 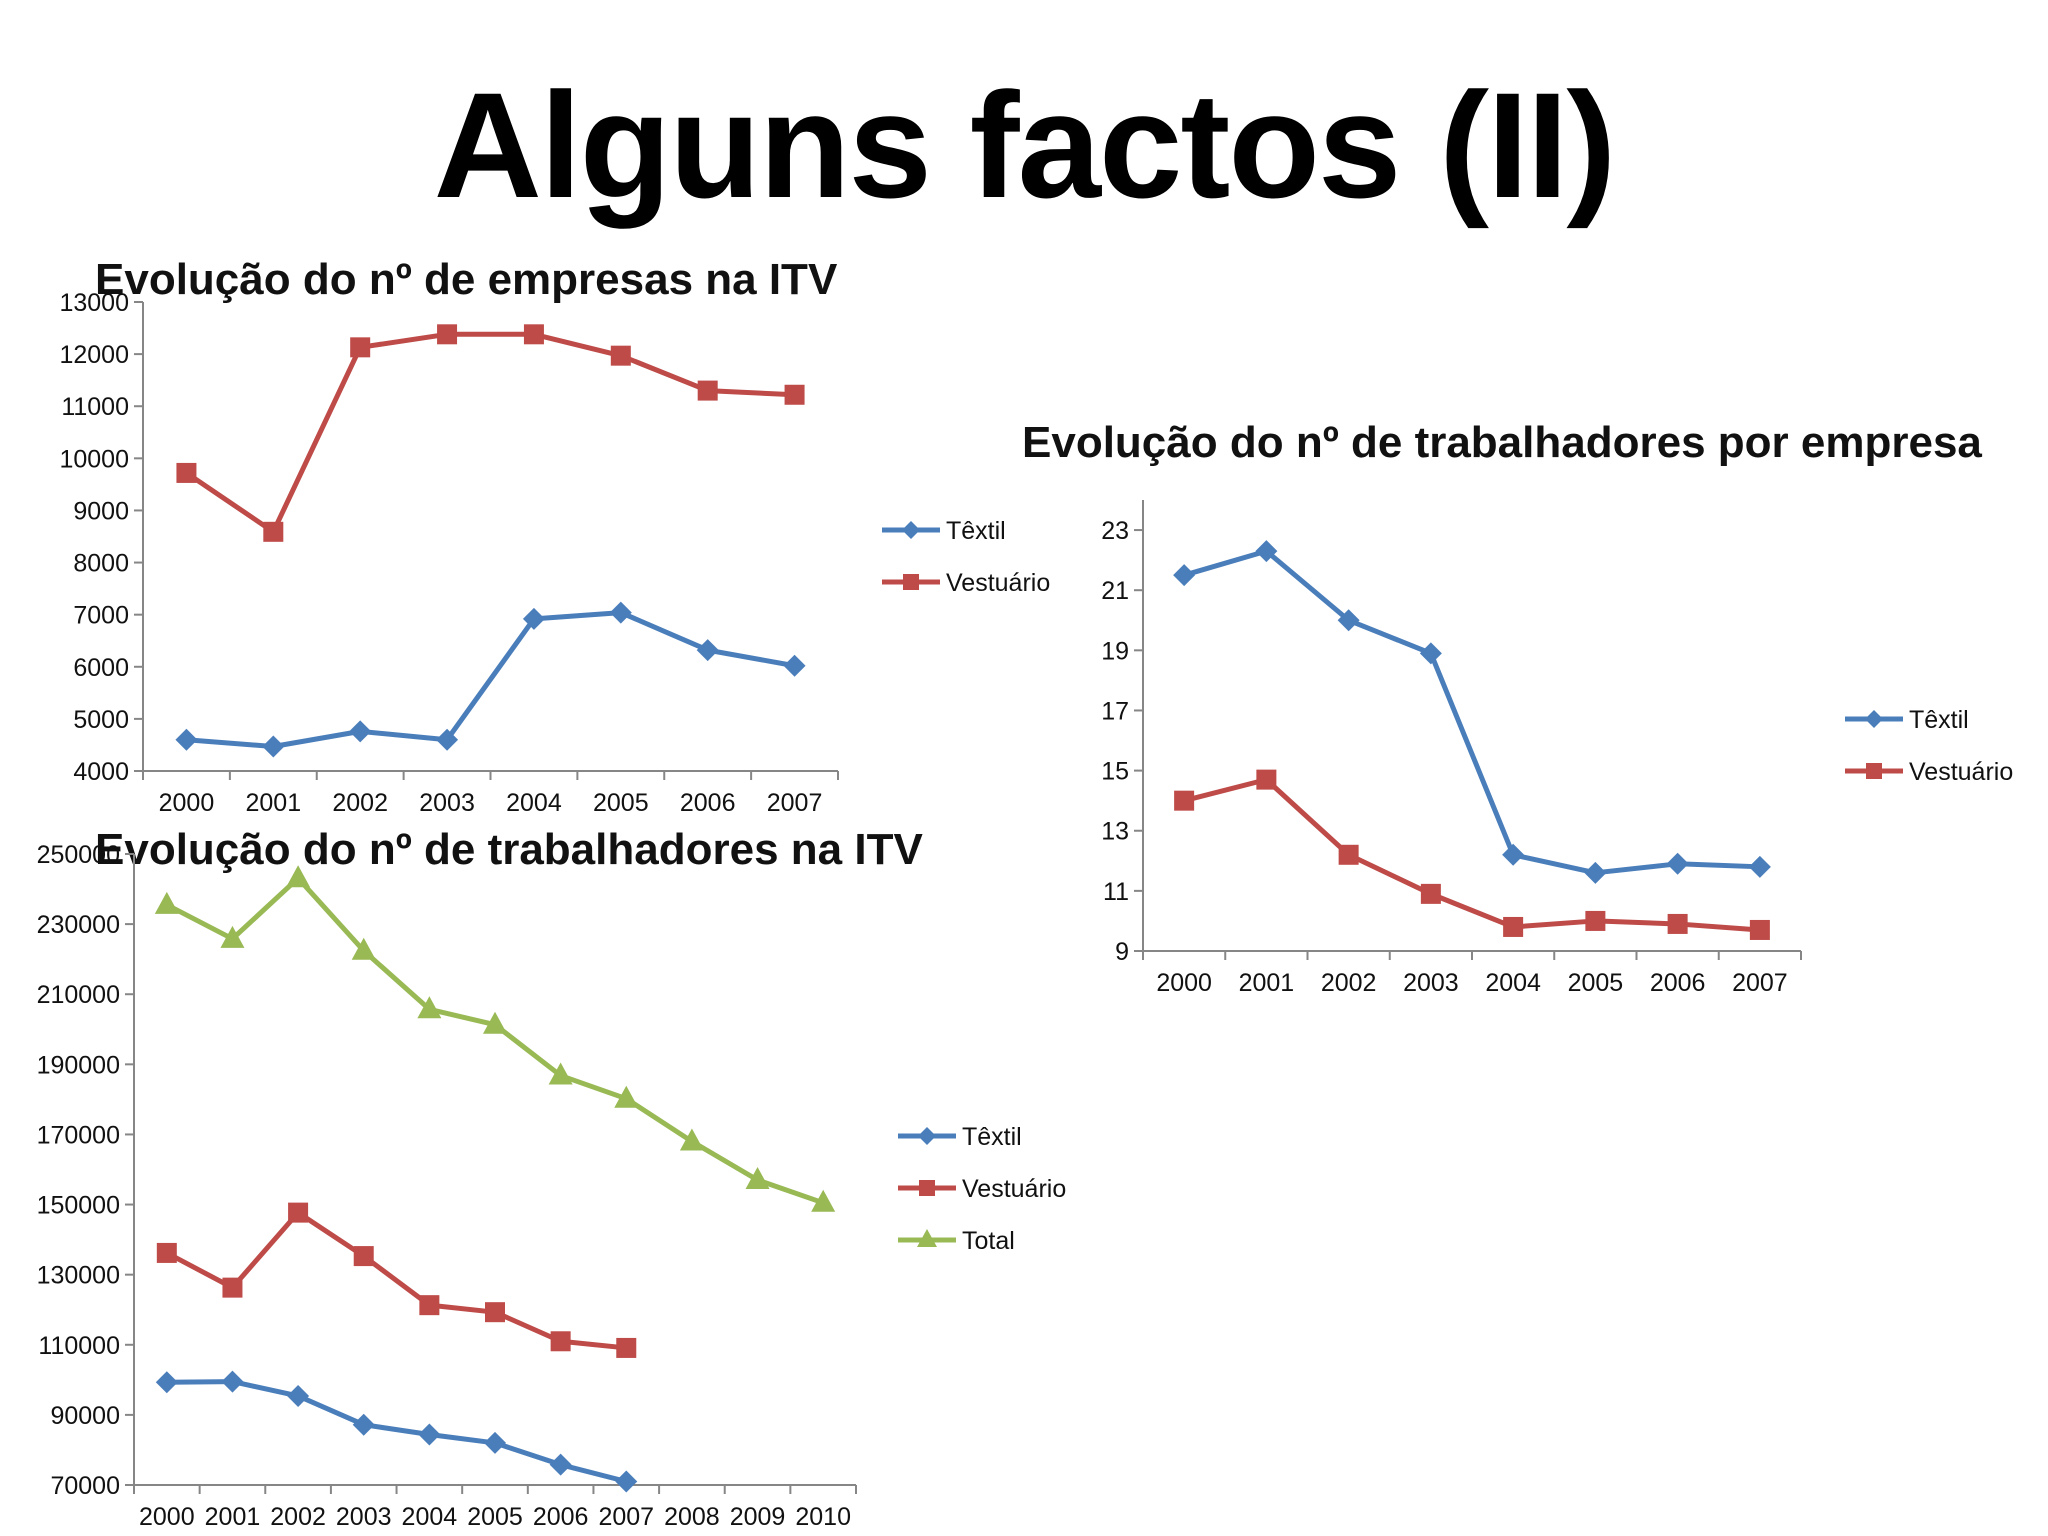 I want to click on y-tick-label: 13, so click(x=1115, y=832).